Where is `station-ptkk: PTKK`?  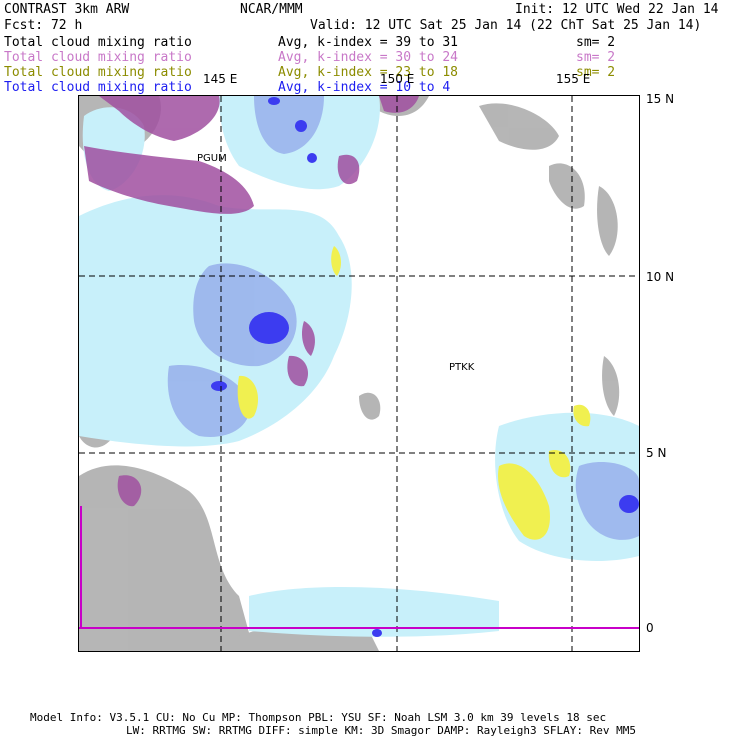 station-ptkk: PTKK is located at coordinates (462, 367).